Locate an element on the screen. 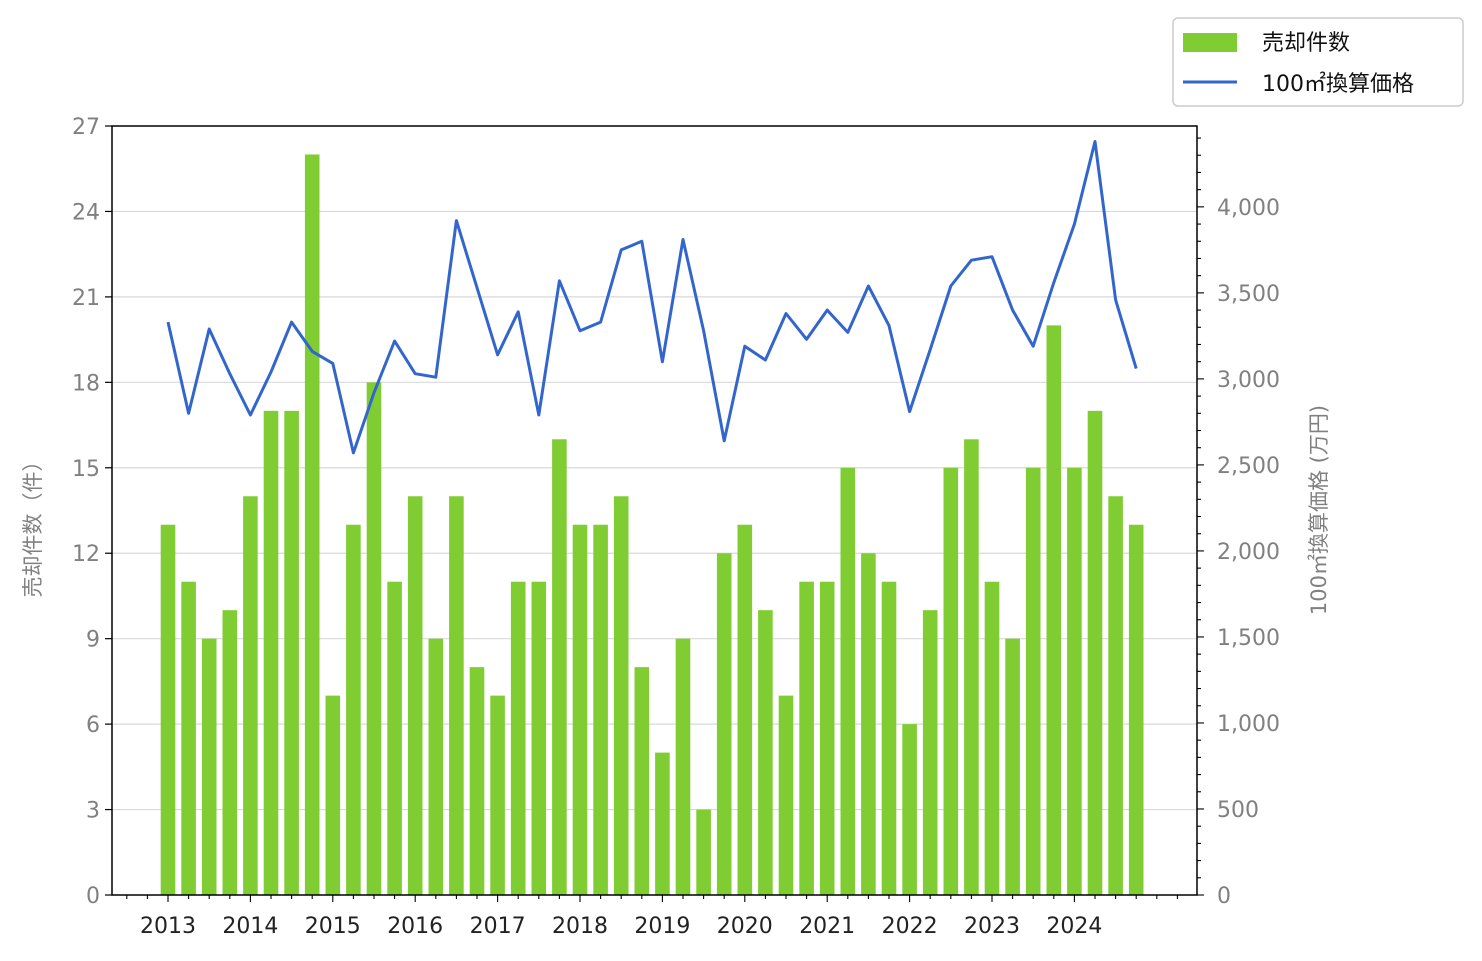  right-y-axis: 0 500 1,000 1,500 2,000 2,500 3,000 3,500 4,000 is located at coordinates (1238, 523).